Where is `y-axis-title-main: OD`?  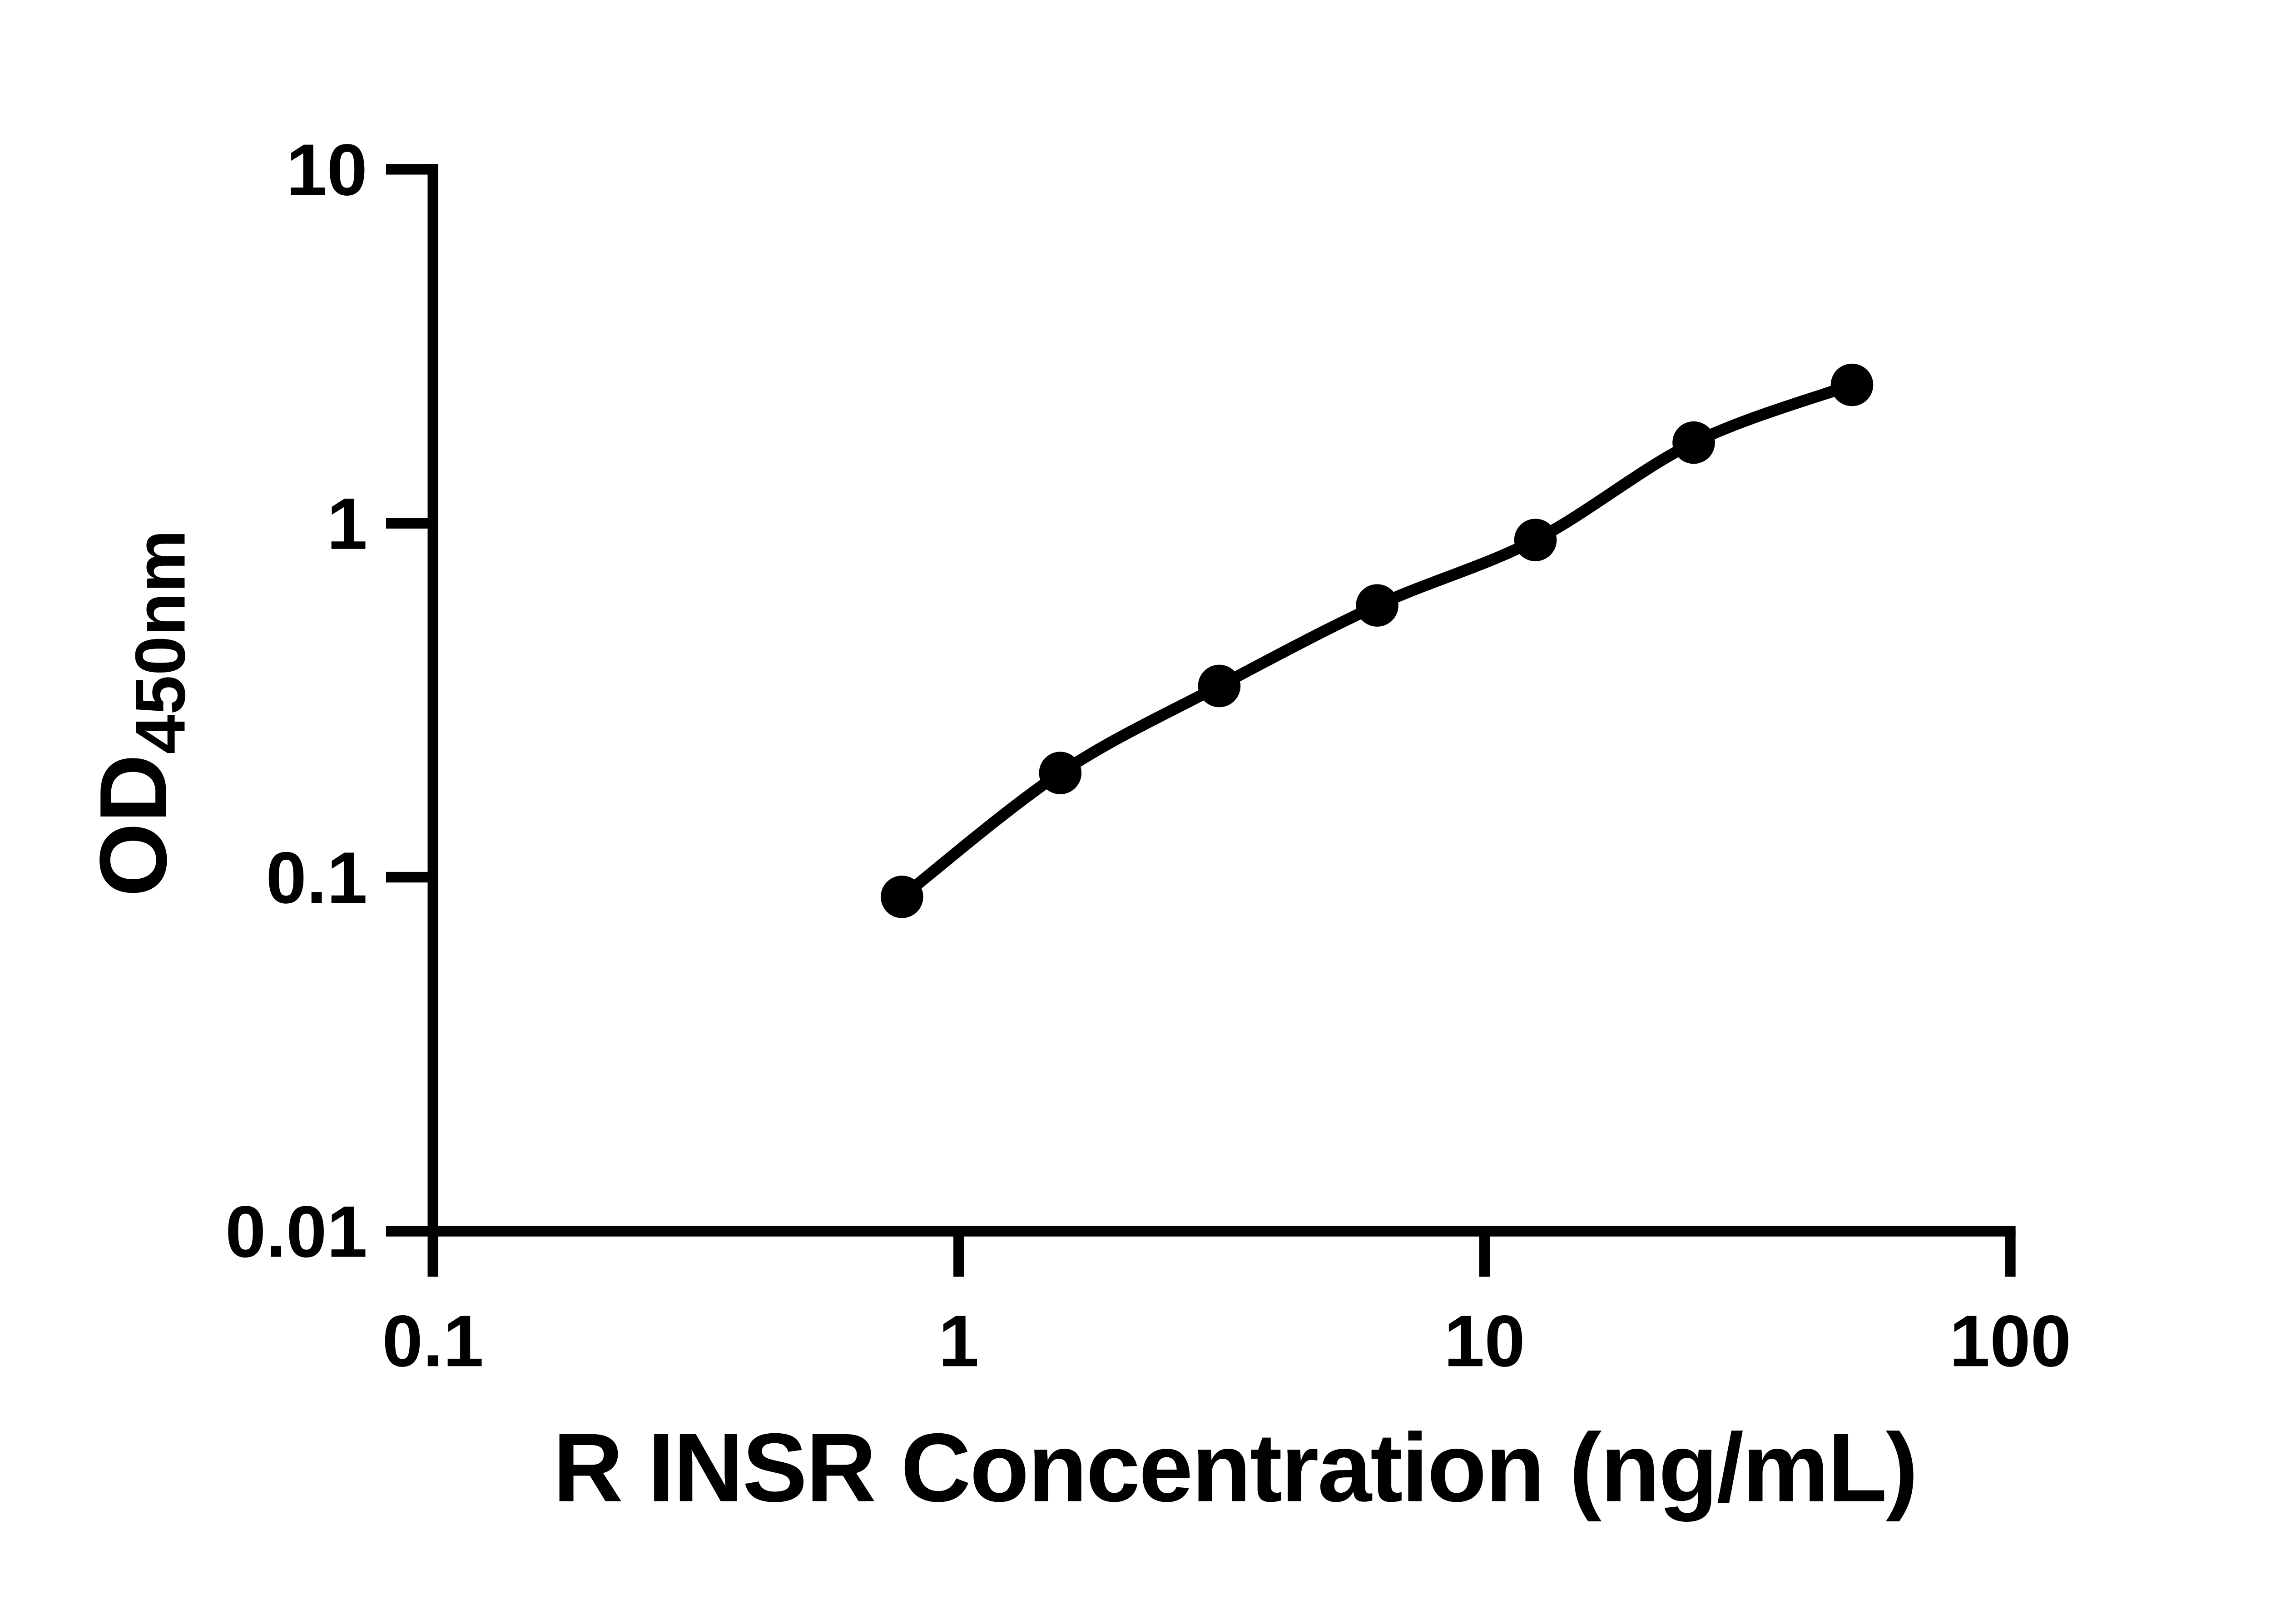 y-axis-title-main: OD is located at coordinates (133, 825).